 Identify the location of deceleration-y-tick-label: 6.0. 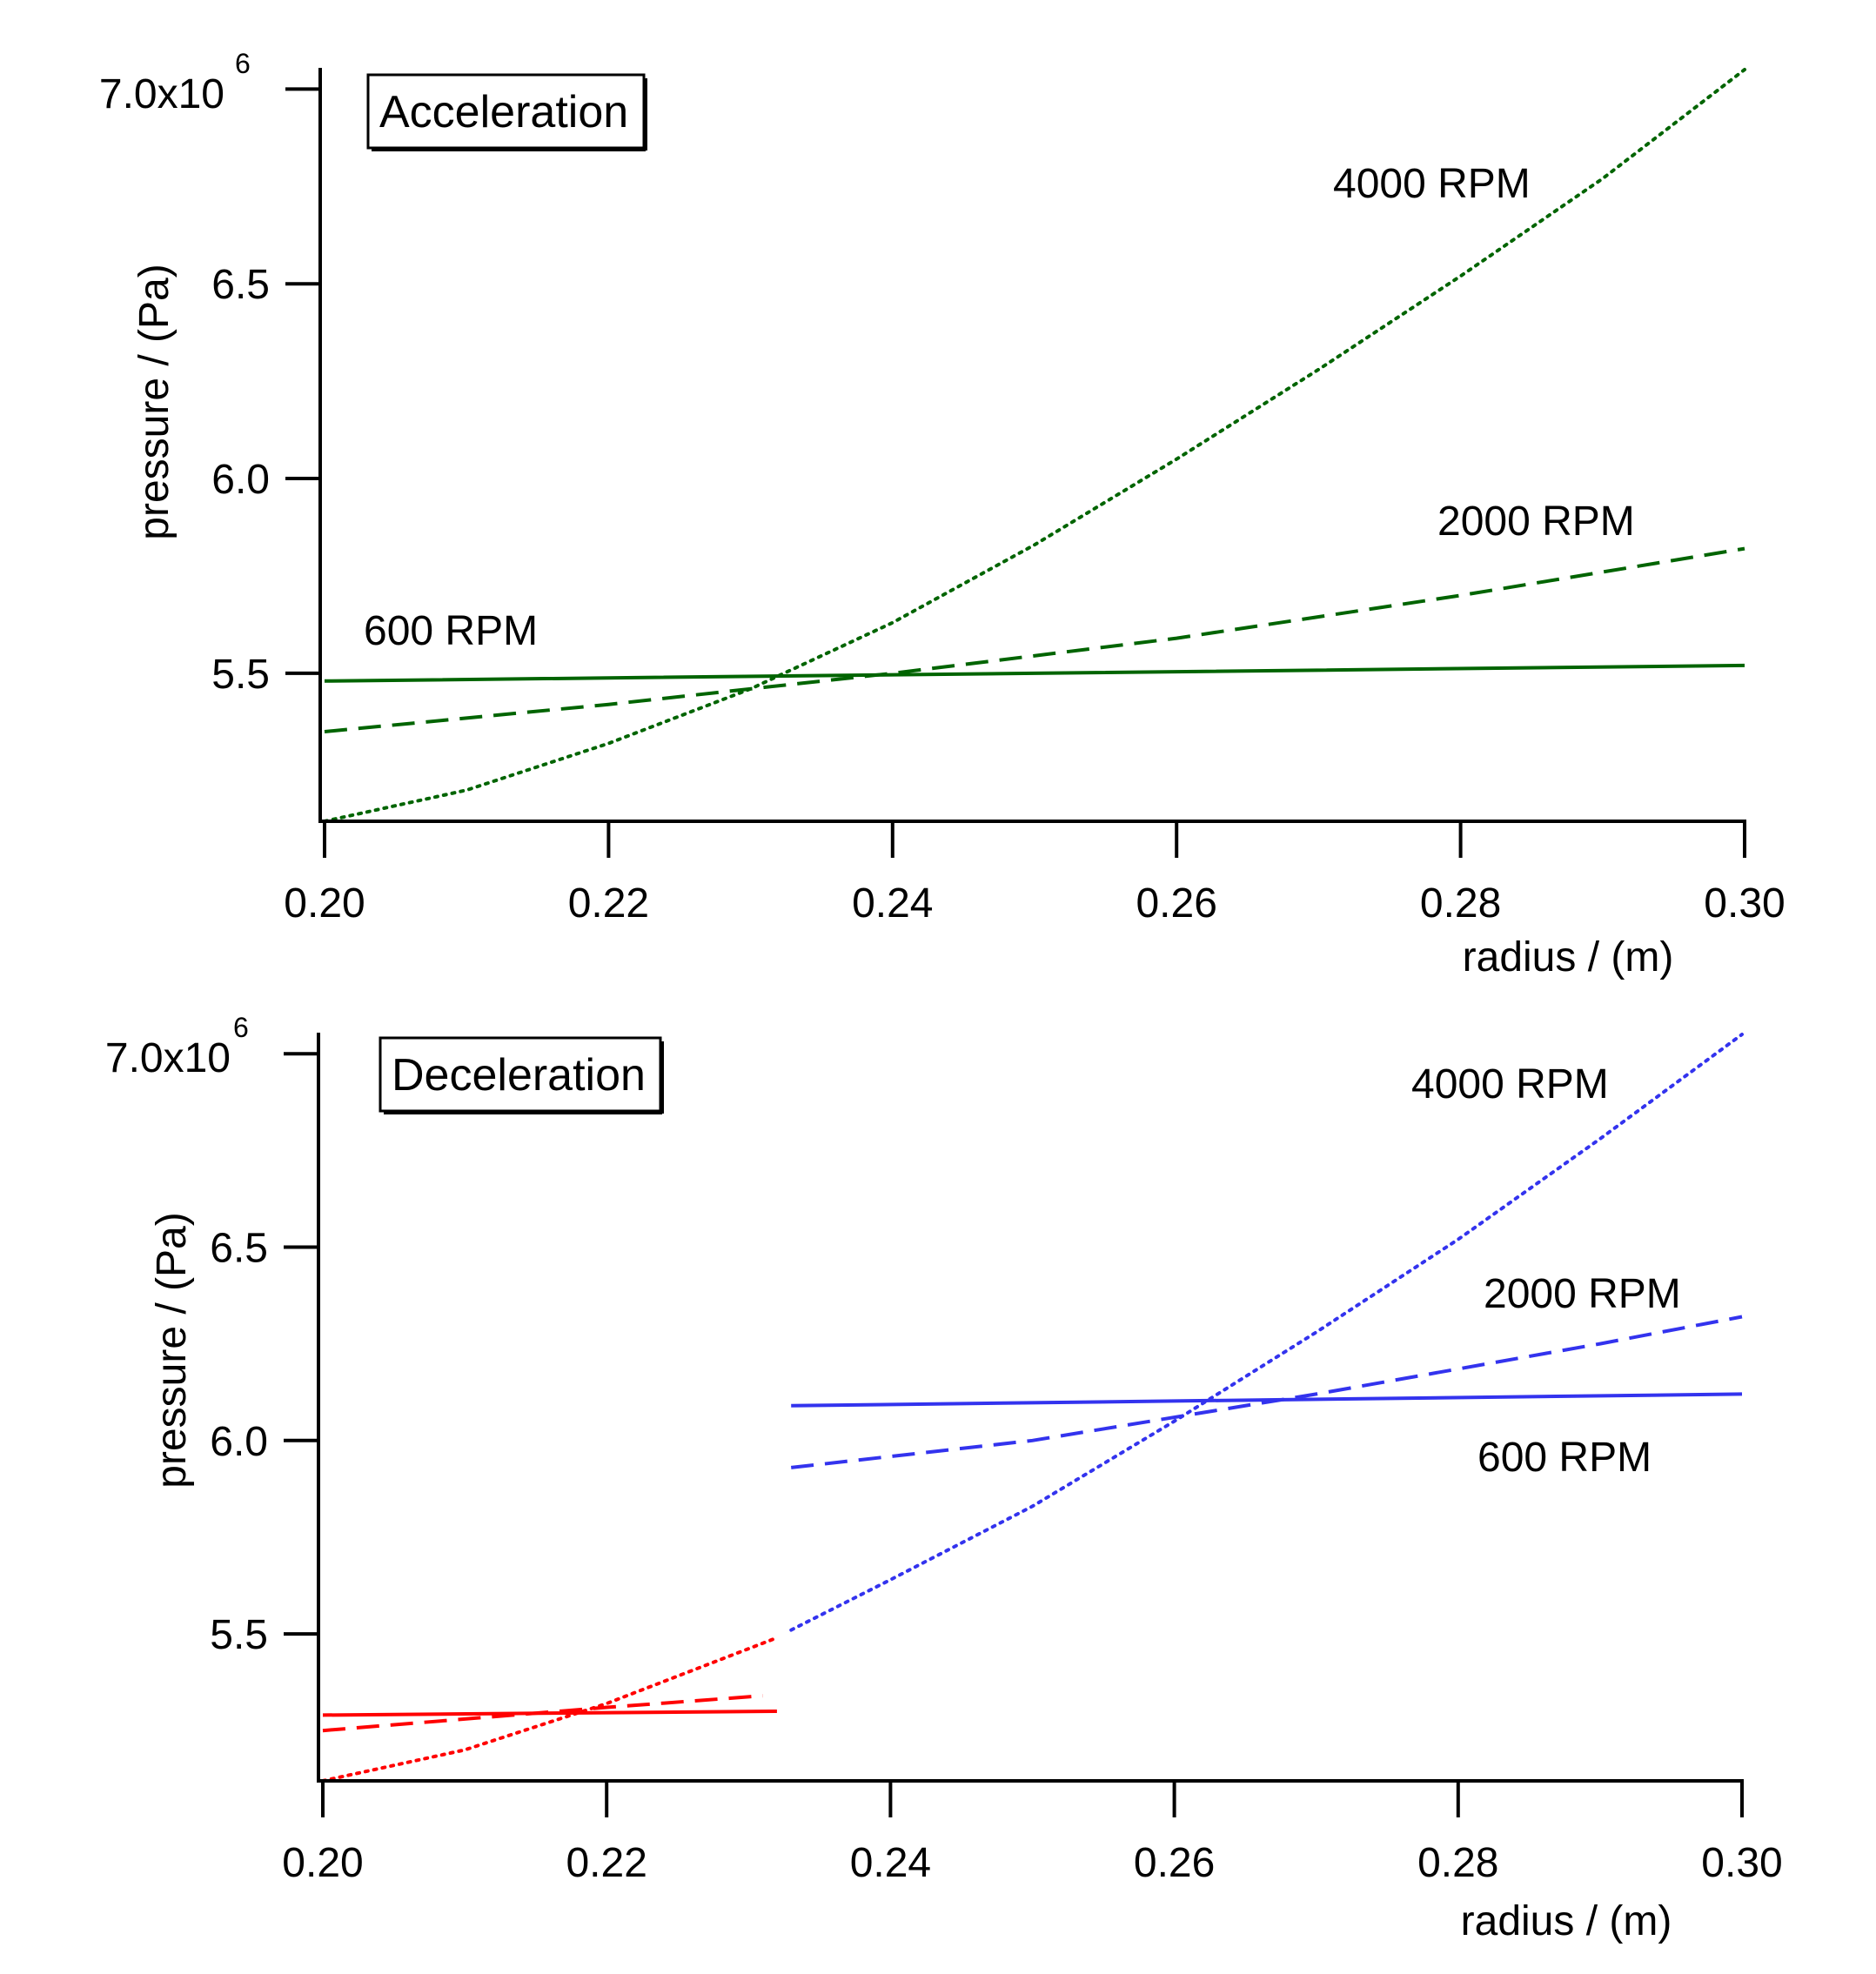
(239, 1442).